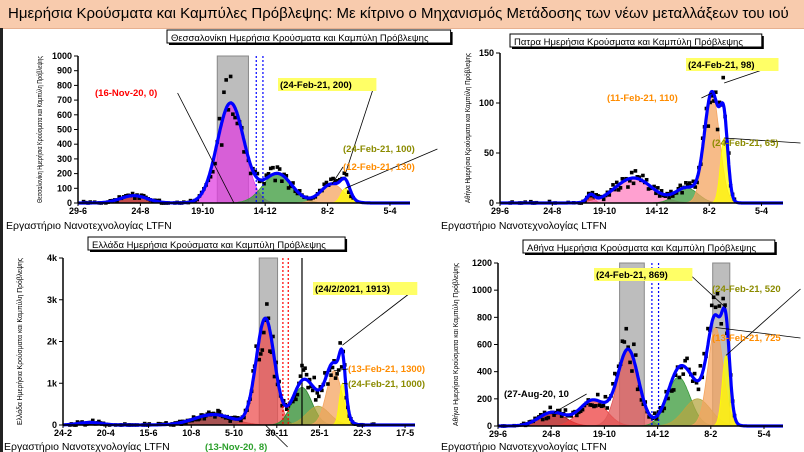  I want to click on annotation-label: (13-Feb-21, 1300), so click(386, 369).